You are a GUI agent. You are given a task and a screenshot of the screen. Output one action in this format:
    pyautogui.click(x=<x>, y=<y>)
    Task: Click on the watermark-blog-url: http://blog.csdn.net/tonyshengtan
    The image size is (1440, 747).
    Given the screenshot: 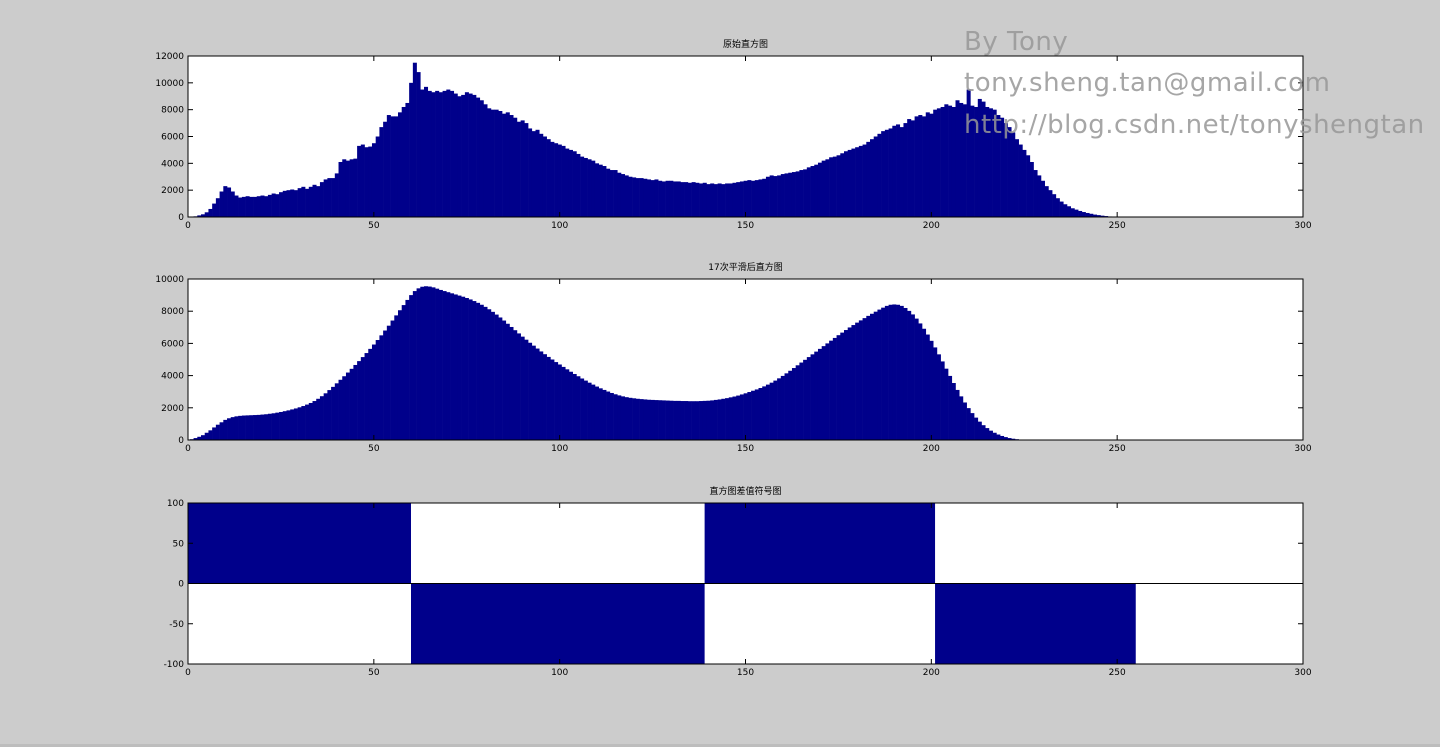 What is the action you would take?
    pyautogui.click(x=1194, y=125)
    